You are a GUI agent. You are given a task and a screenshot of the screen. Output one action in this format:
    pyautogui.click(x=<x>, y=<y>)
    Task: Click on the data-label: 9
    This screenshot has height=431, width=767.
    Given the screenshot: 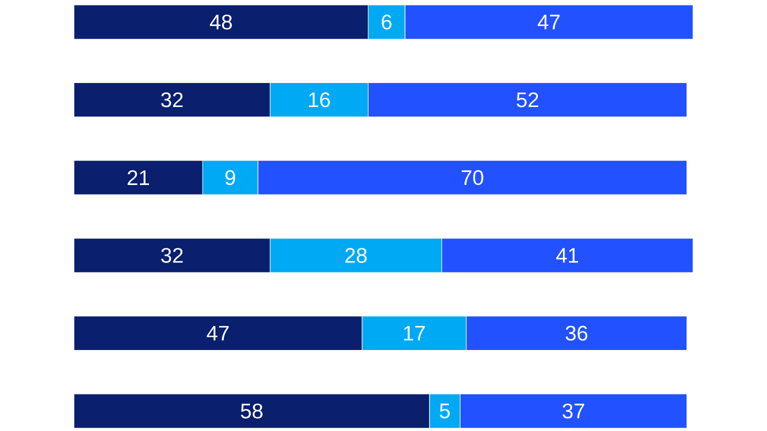 What is the action you would take?
    pyautogui.click(x=230, y=178)
    